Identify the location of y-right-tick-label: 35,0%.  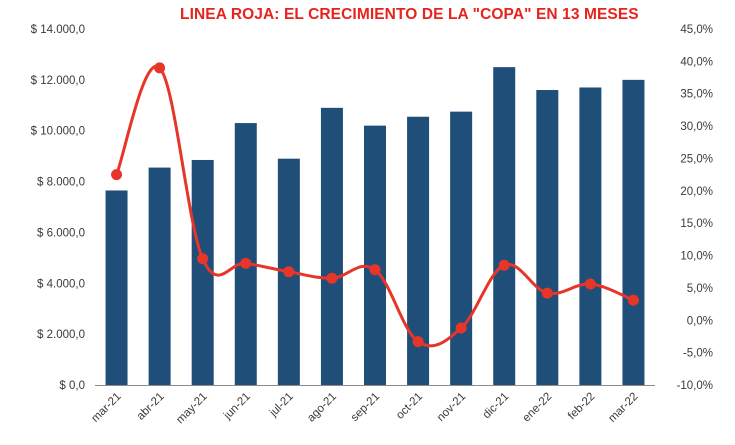
(696, 95).